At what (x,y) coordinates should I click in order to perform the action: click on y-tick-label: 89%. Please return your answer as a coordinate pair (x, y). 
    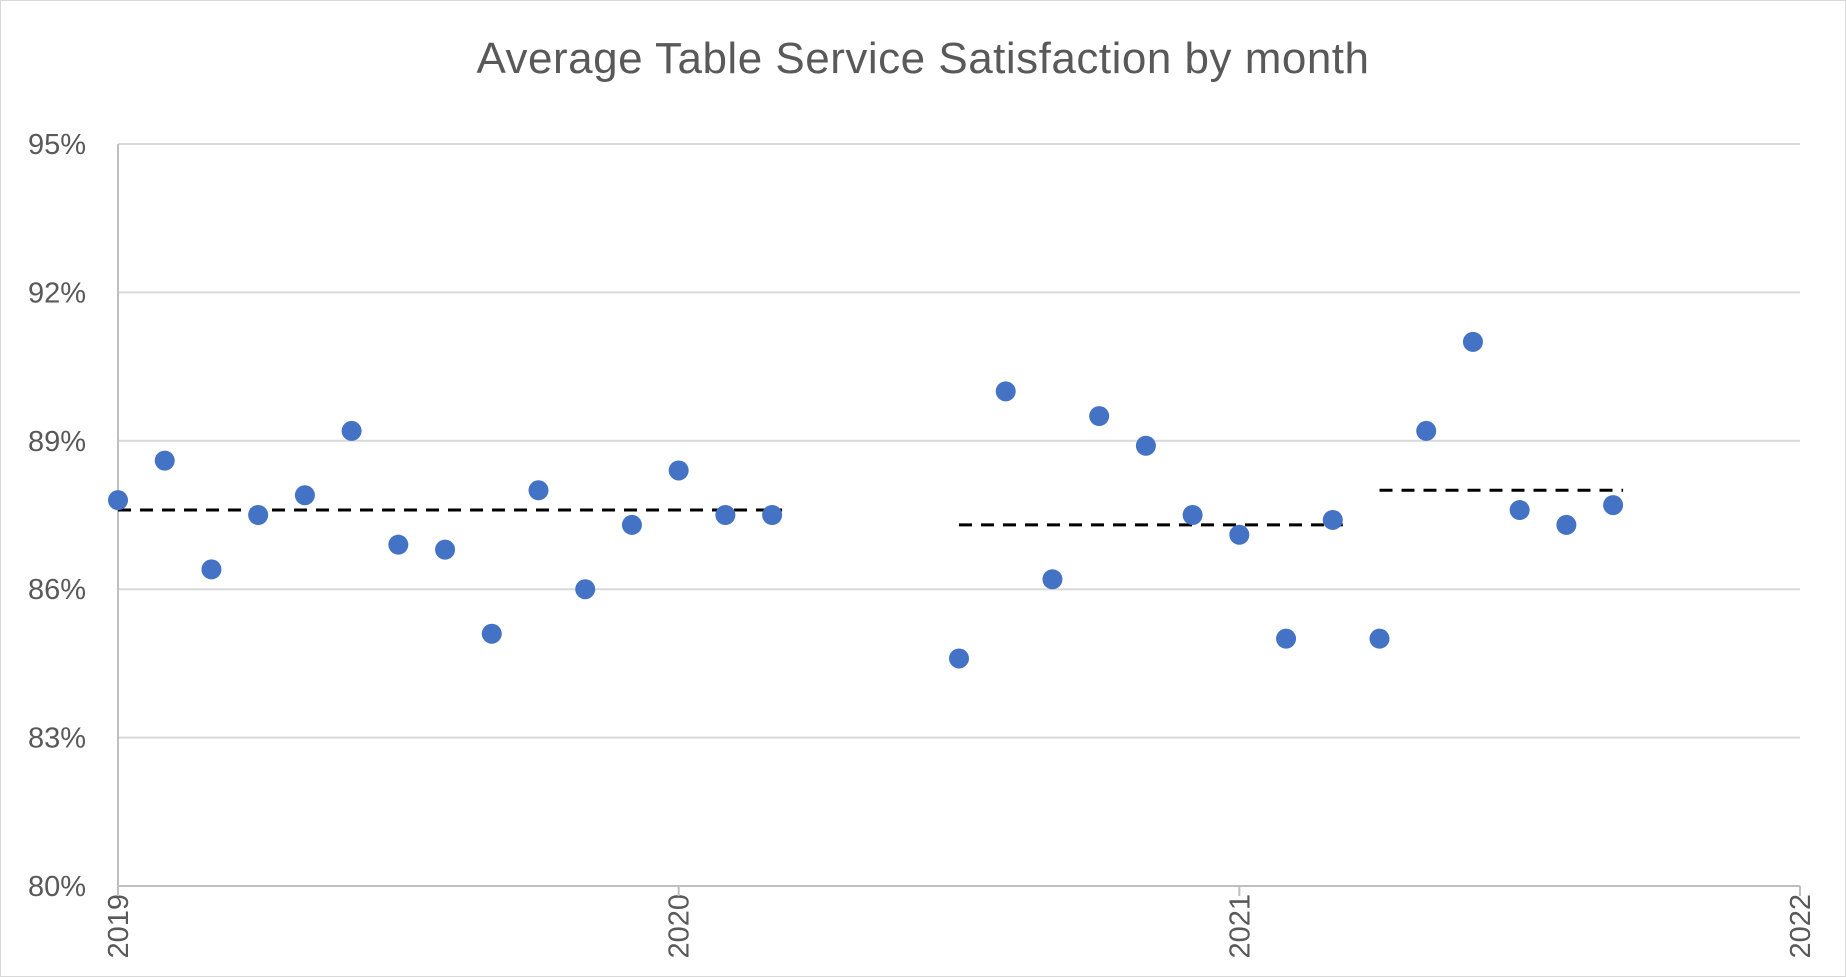
    Looking at the image, I should click on (57, 442).